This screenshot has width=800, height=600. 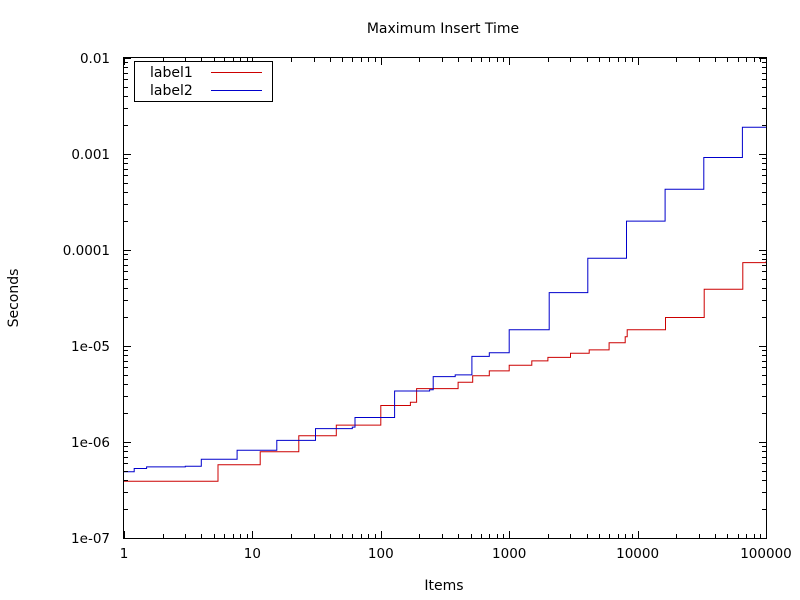 I want to click on y-tick-label: 0.001, so click(x=90, y=155).